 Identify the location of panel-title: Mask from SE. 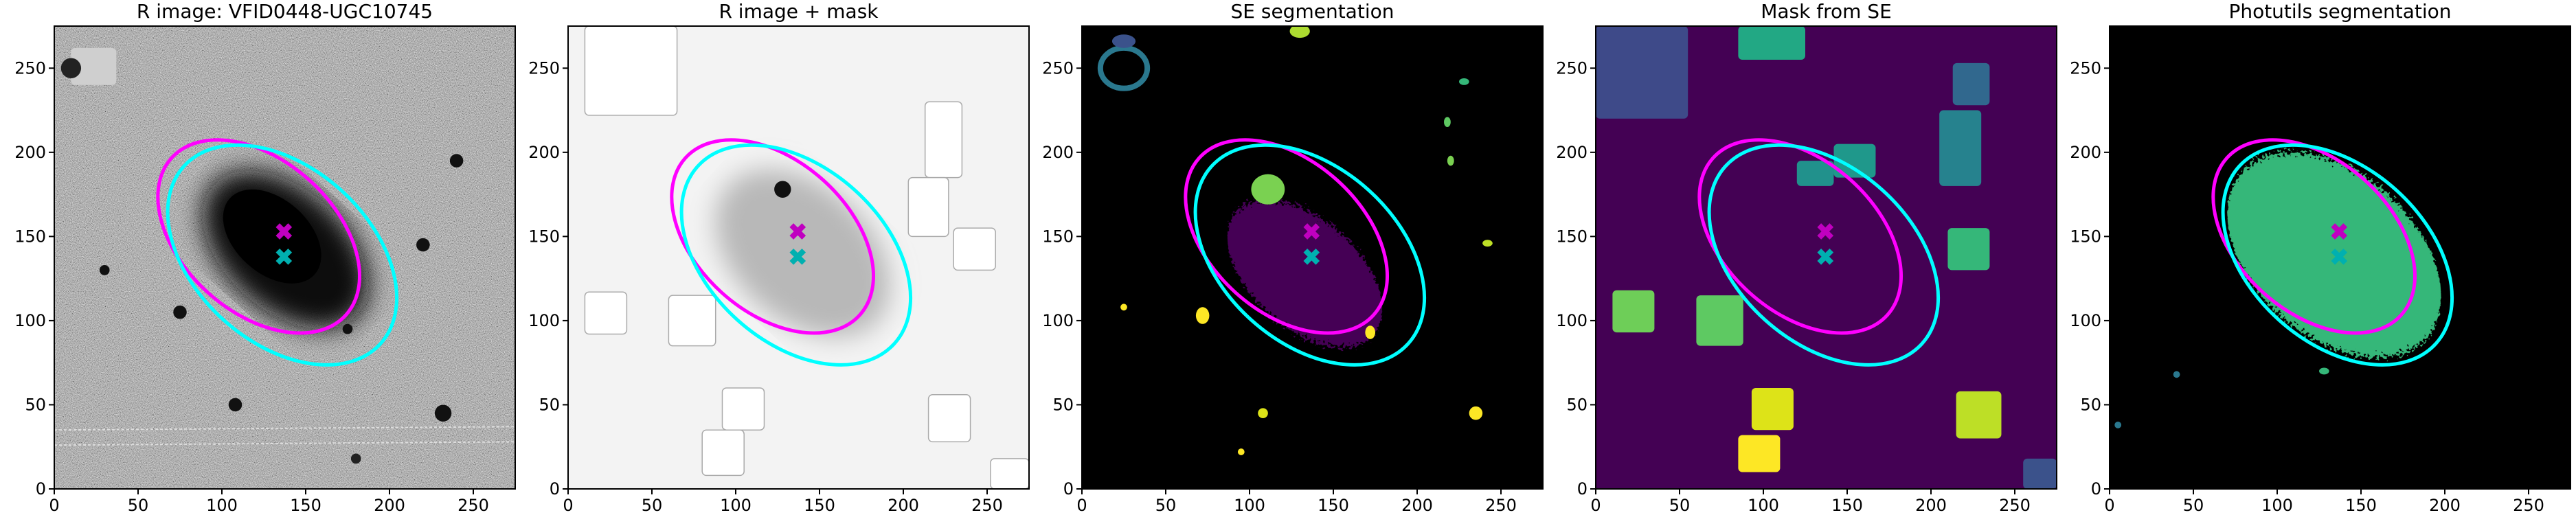
(1826, 11).